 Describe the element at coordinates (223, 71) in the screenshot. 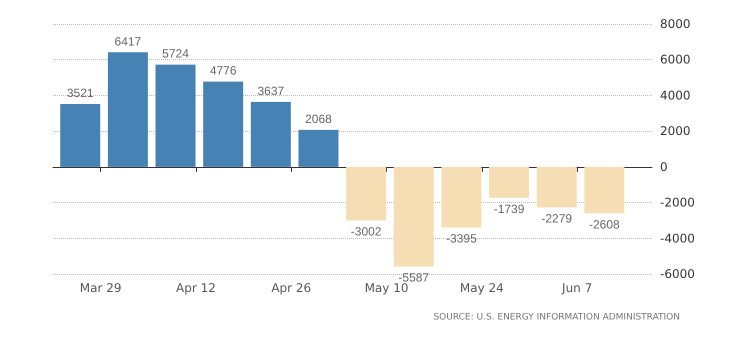

I see `data-label: 4776` at that location.